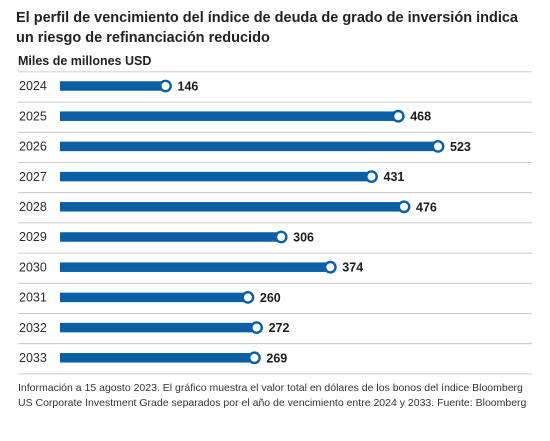 Image resolution: width=550 pixels, height=441 pixels. I want to click on bar-end-marker-2024, so click(165, 86).